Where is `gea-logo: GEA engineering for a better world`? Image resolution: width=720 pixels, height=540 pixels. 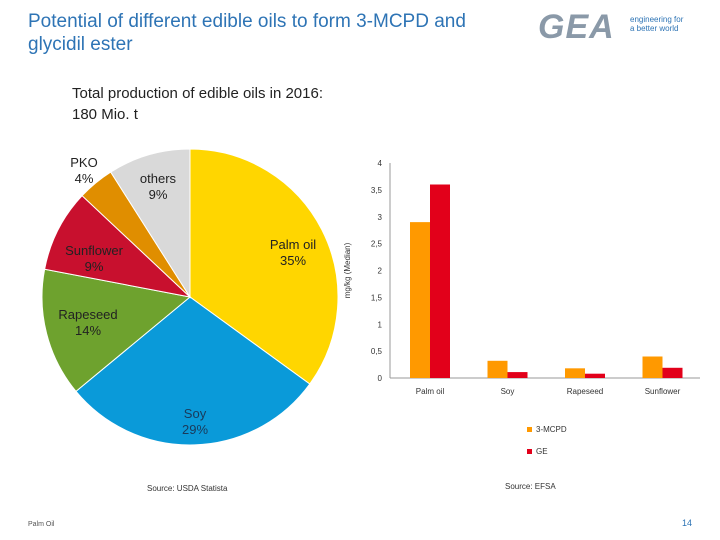 gea-logo: GEA engineering for a better world is located at coordinates (613, 28).